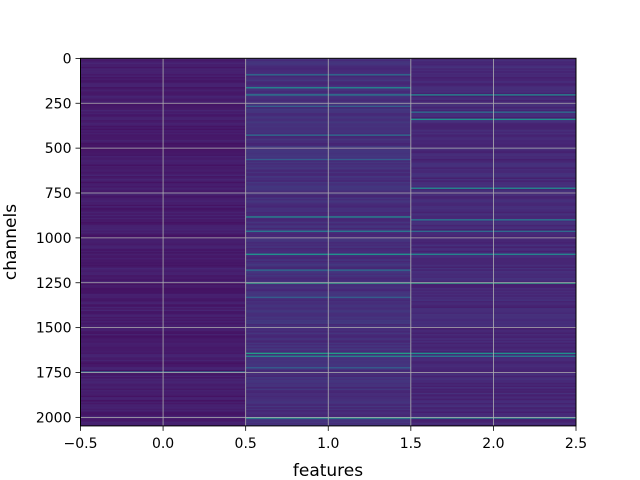 This screenshot has width=640, height=480. What do you see at coordinates (54, 329) in the screenshot?
I see `y-tick-label: 1500` at bounding box center [54, 329].